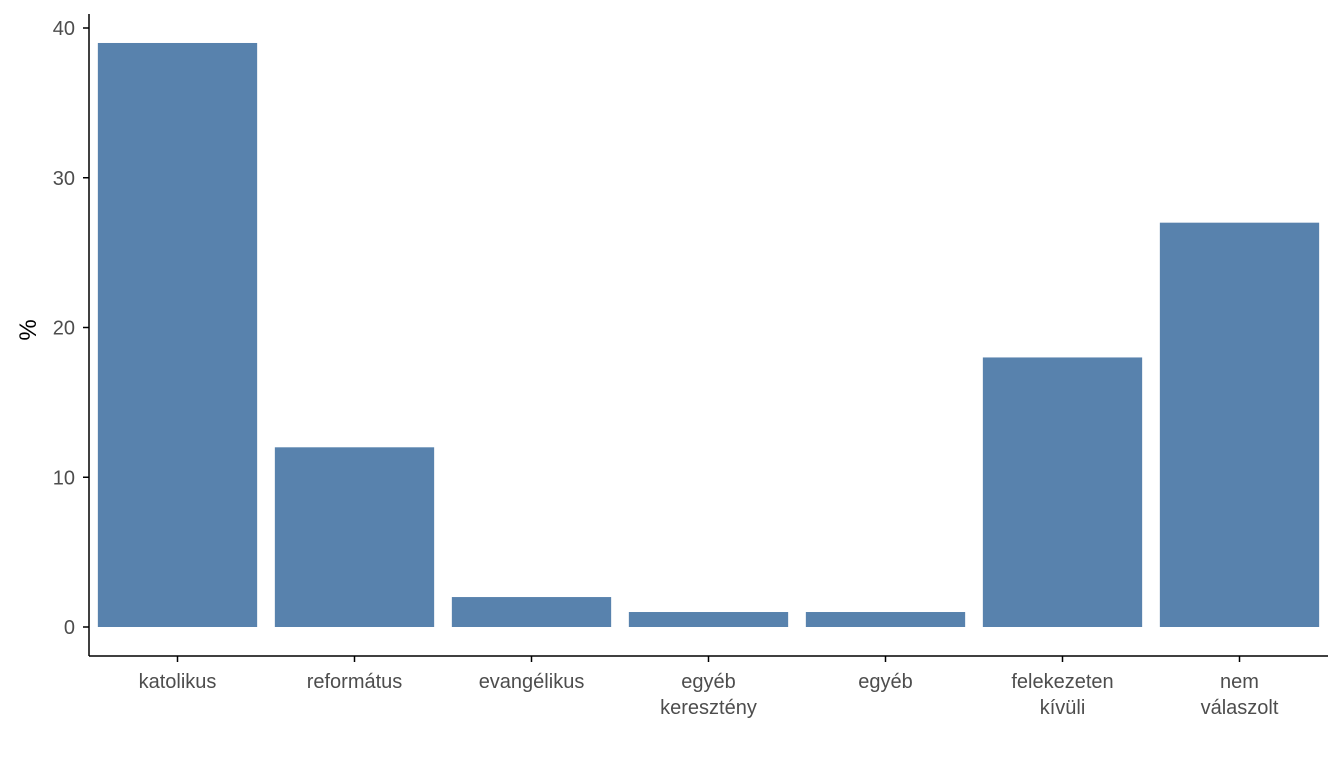 This screenshot has width=1344, height=768. Describe the element at coordinates (355, 682) in the screenshot. I see `x-tick-label: református` at that location.